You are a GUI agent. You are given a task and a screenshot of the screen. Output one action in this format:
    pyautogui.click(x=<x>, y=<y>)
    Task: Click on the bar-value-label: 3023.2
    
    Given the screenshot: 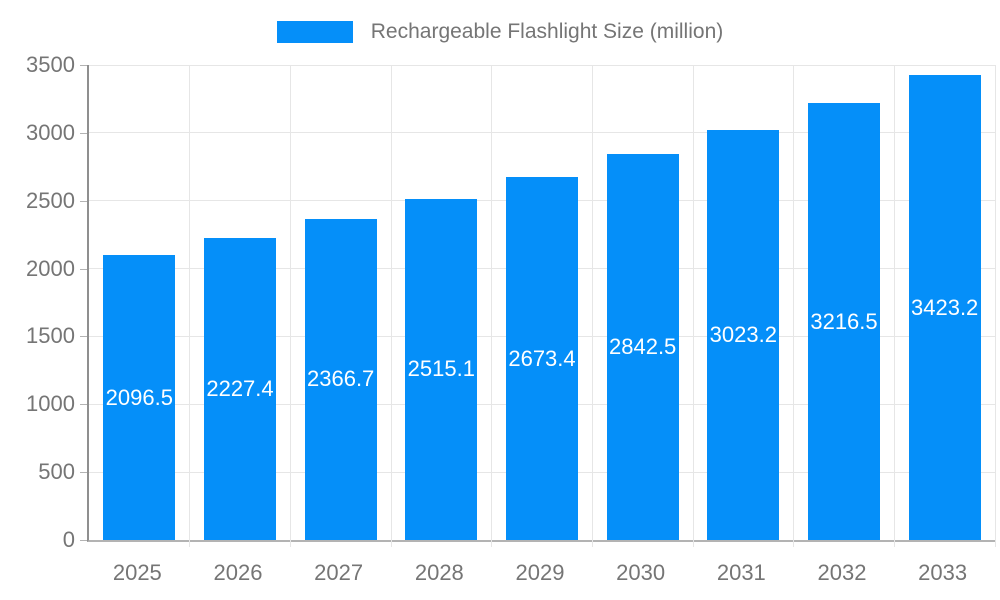 What is the action you would take?
    pyautogui.click(x=743, y=334)
    